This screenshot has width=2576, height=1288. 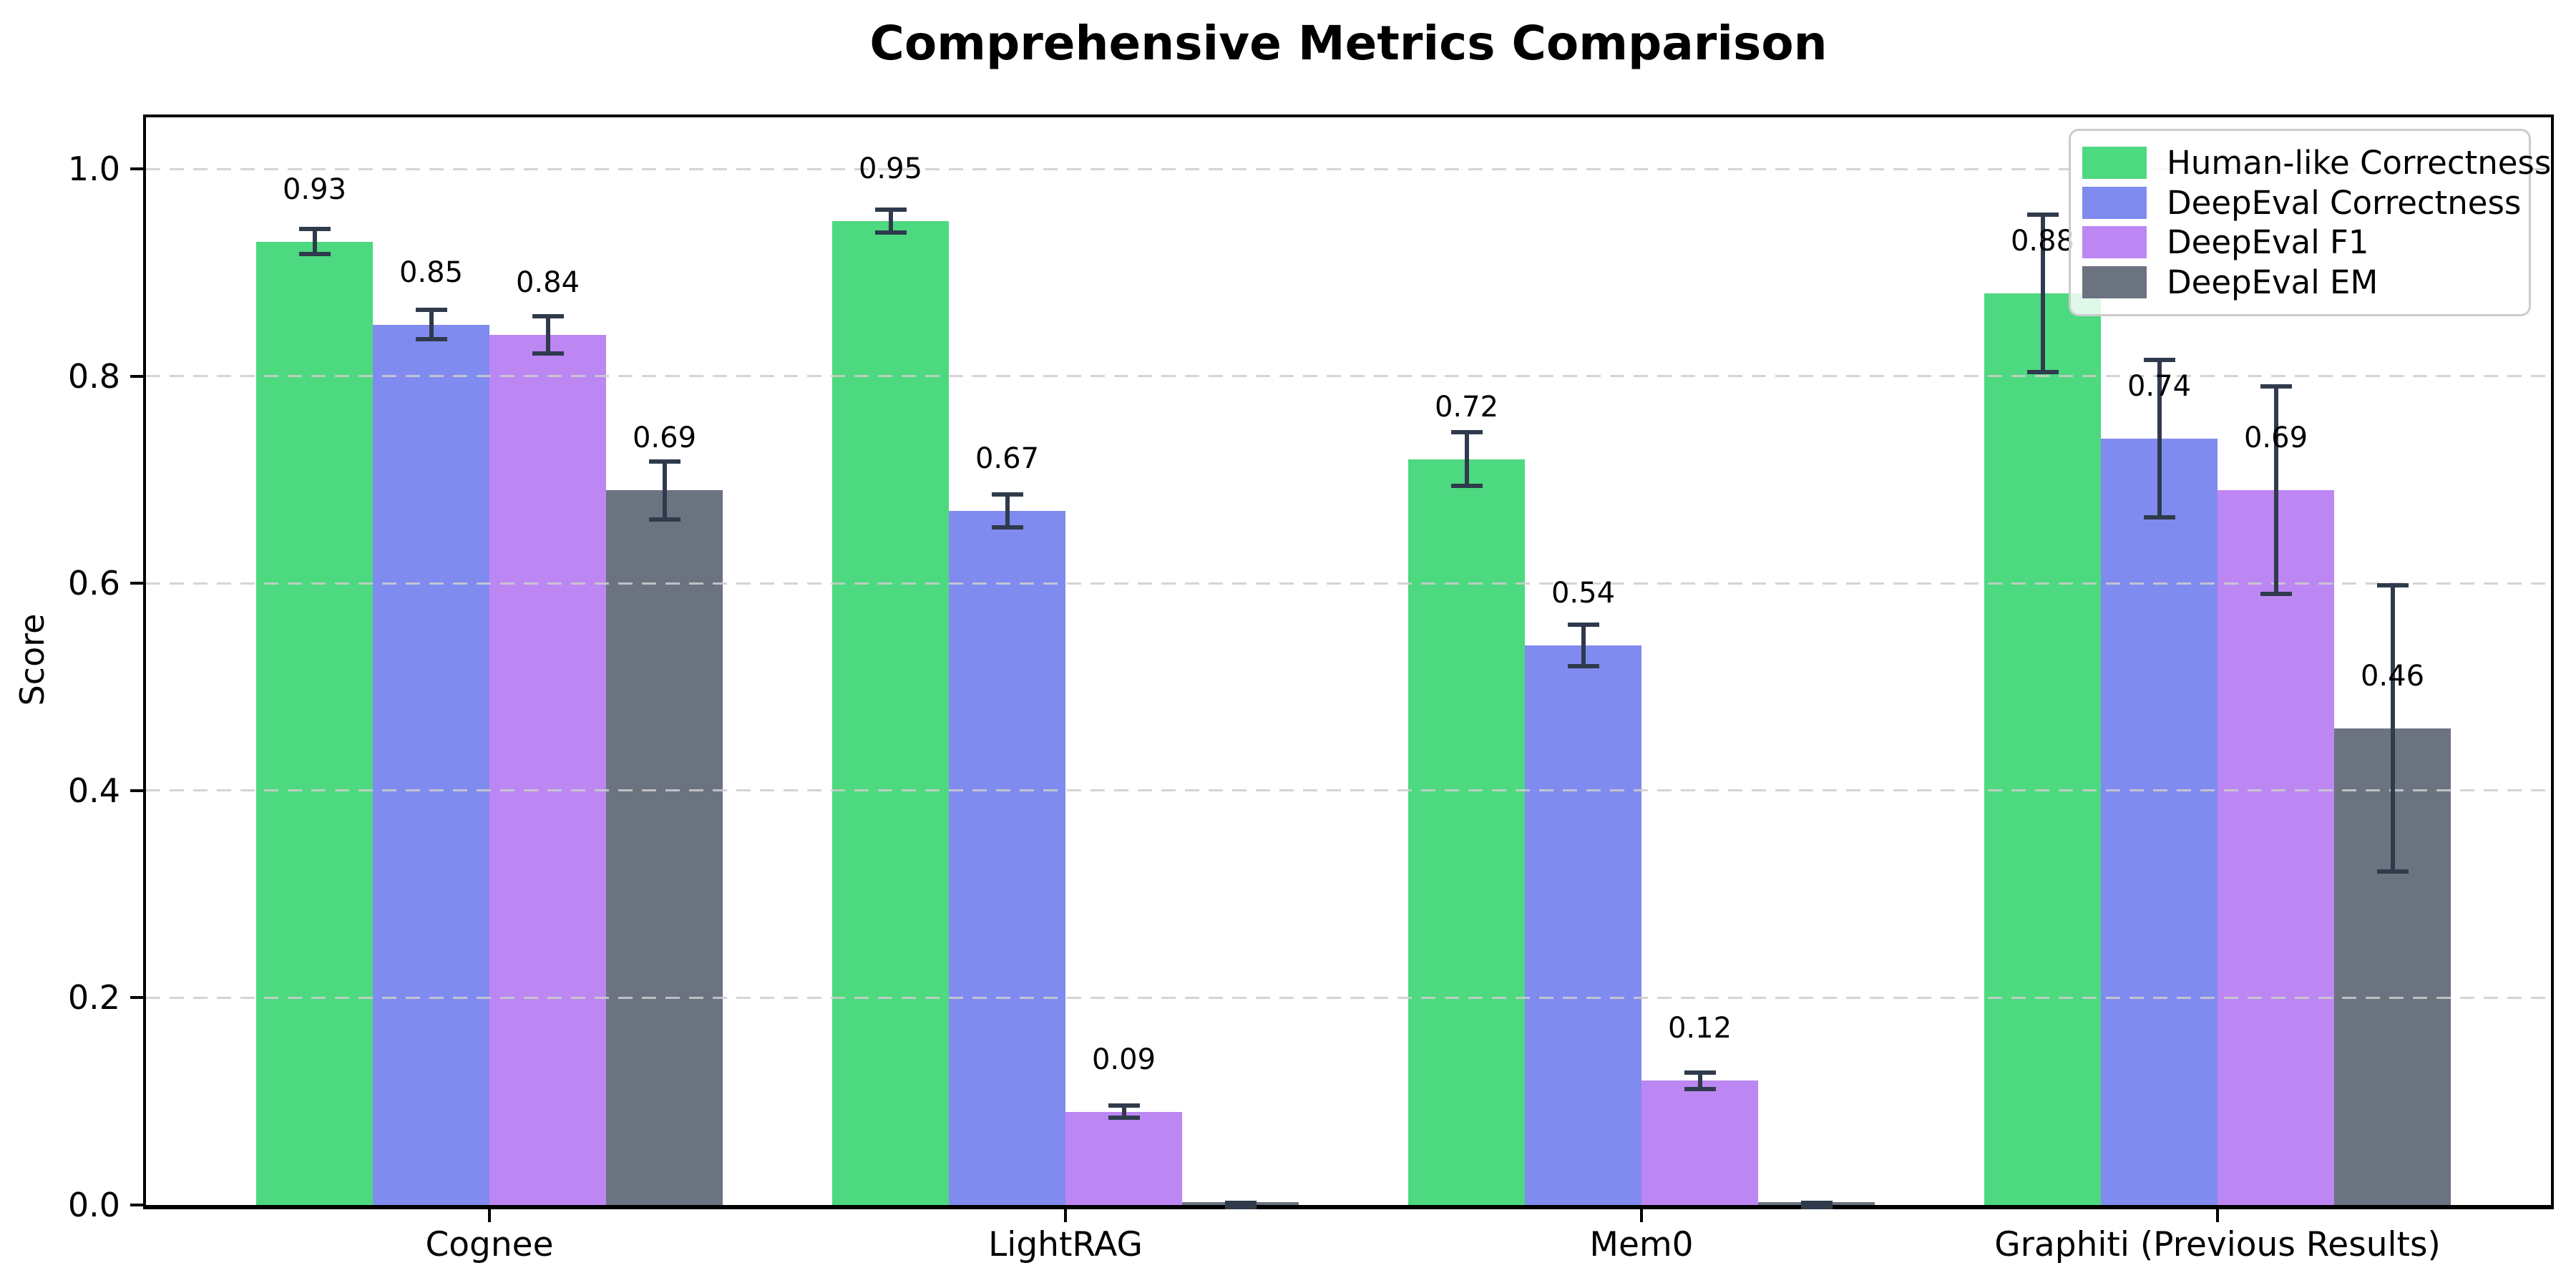 I want to click on gridline-1.0, so click(x=1348, y=168).